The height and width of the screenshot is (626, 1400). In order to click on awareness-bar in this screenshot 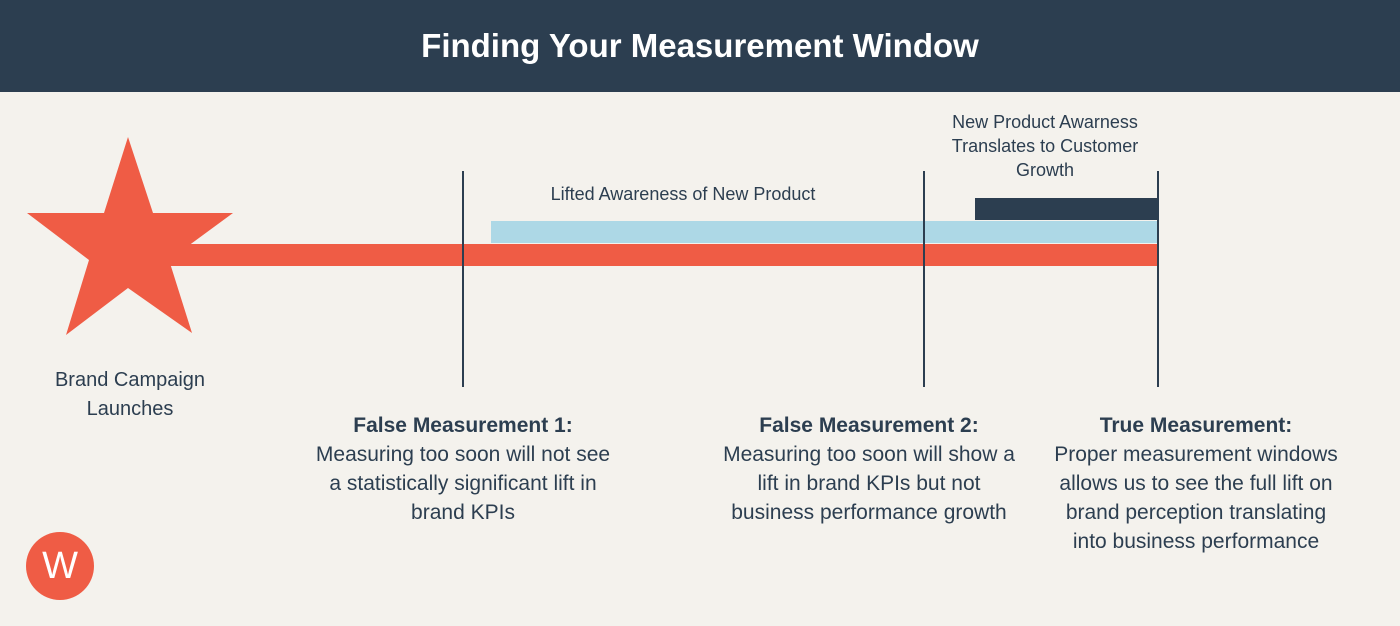, I will do `click(824, 232)`.